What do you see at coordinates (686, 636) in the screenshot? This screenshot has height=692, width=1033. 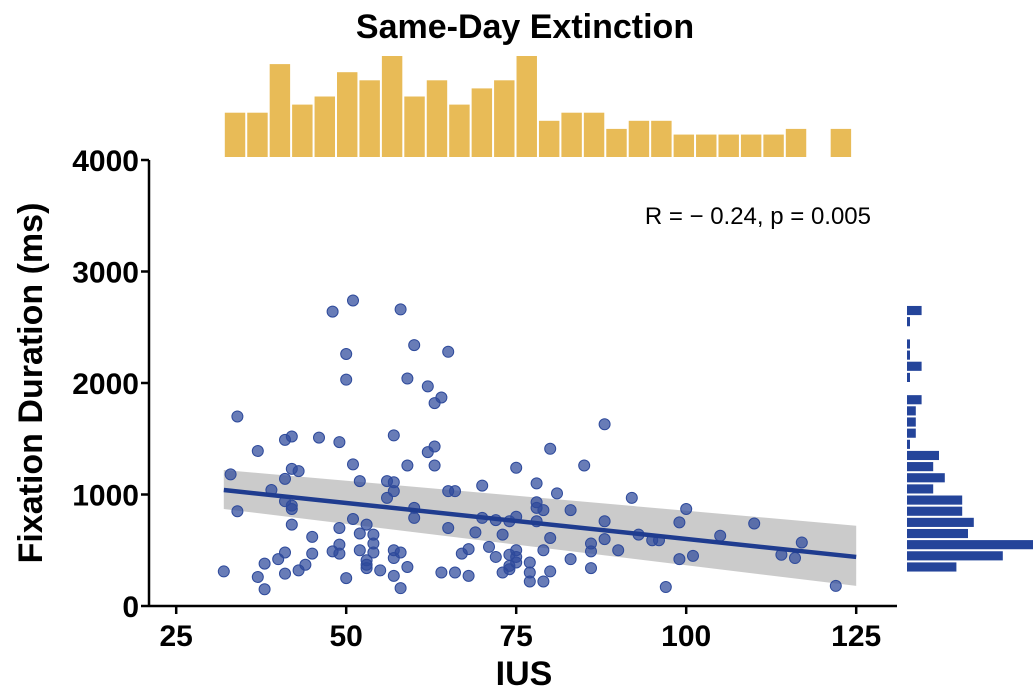 I see `x-tick-label: 100` at bounding box center [686, 636].